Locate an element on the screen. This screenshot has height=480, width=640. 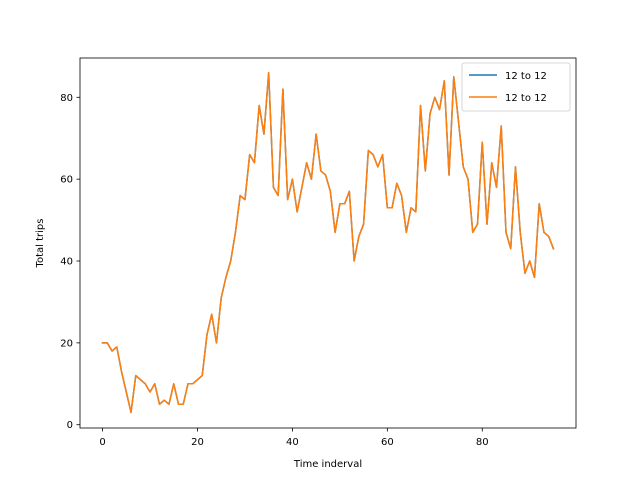
y-tick-label: 40 is located at coordinates (66, 262).